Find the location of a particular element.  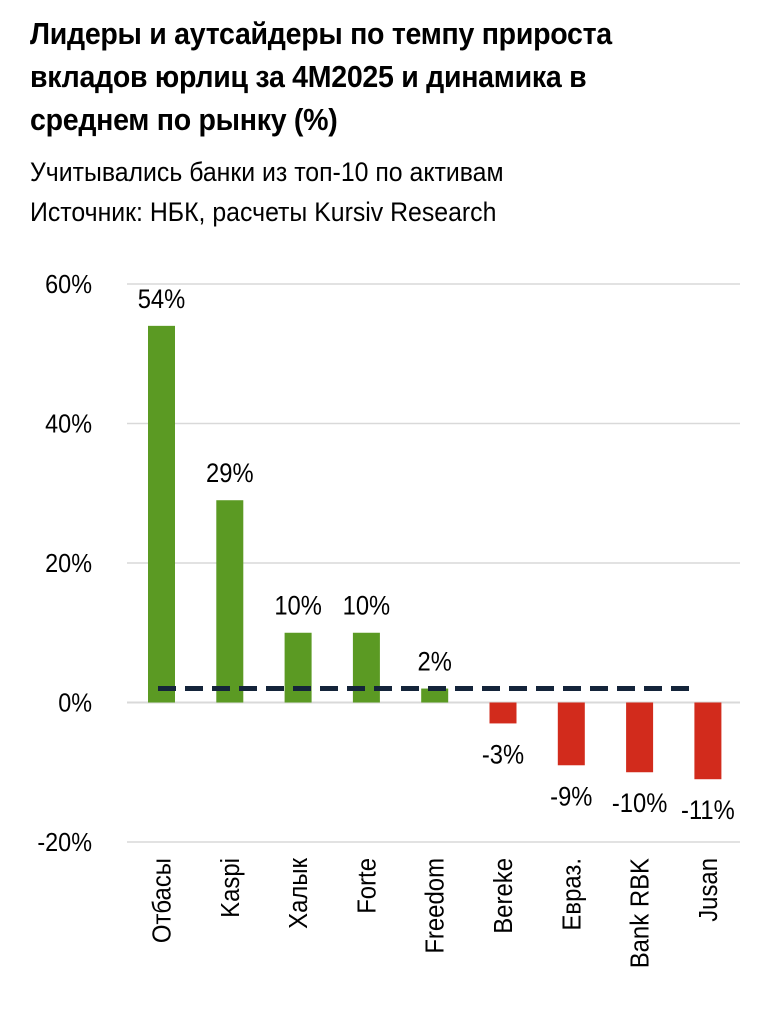

data-label: -10% is located at coordinates (639, 804).